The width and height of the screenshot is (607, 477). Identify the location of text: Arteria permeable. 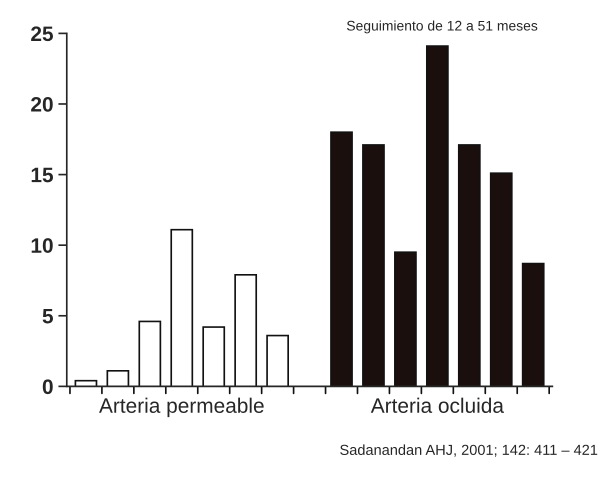
(181, 408).